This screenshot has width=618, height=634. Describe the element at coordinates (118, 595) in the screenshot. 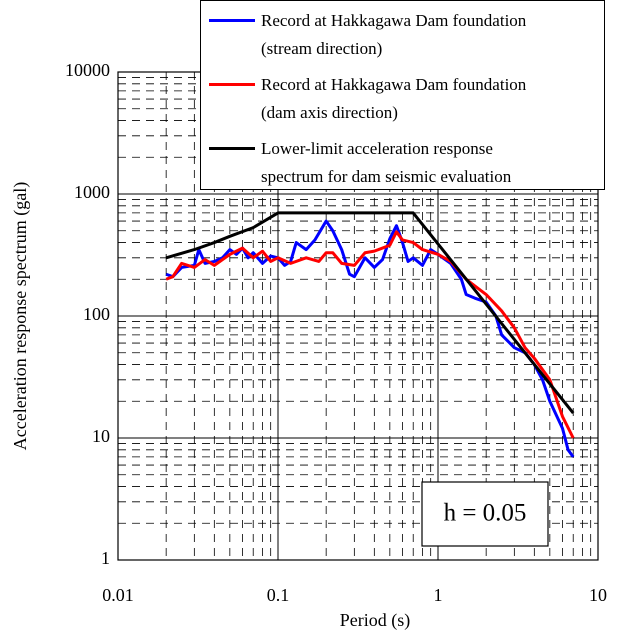

I see `x-tick-label: 0.01` at that location.